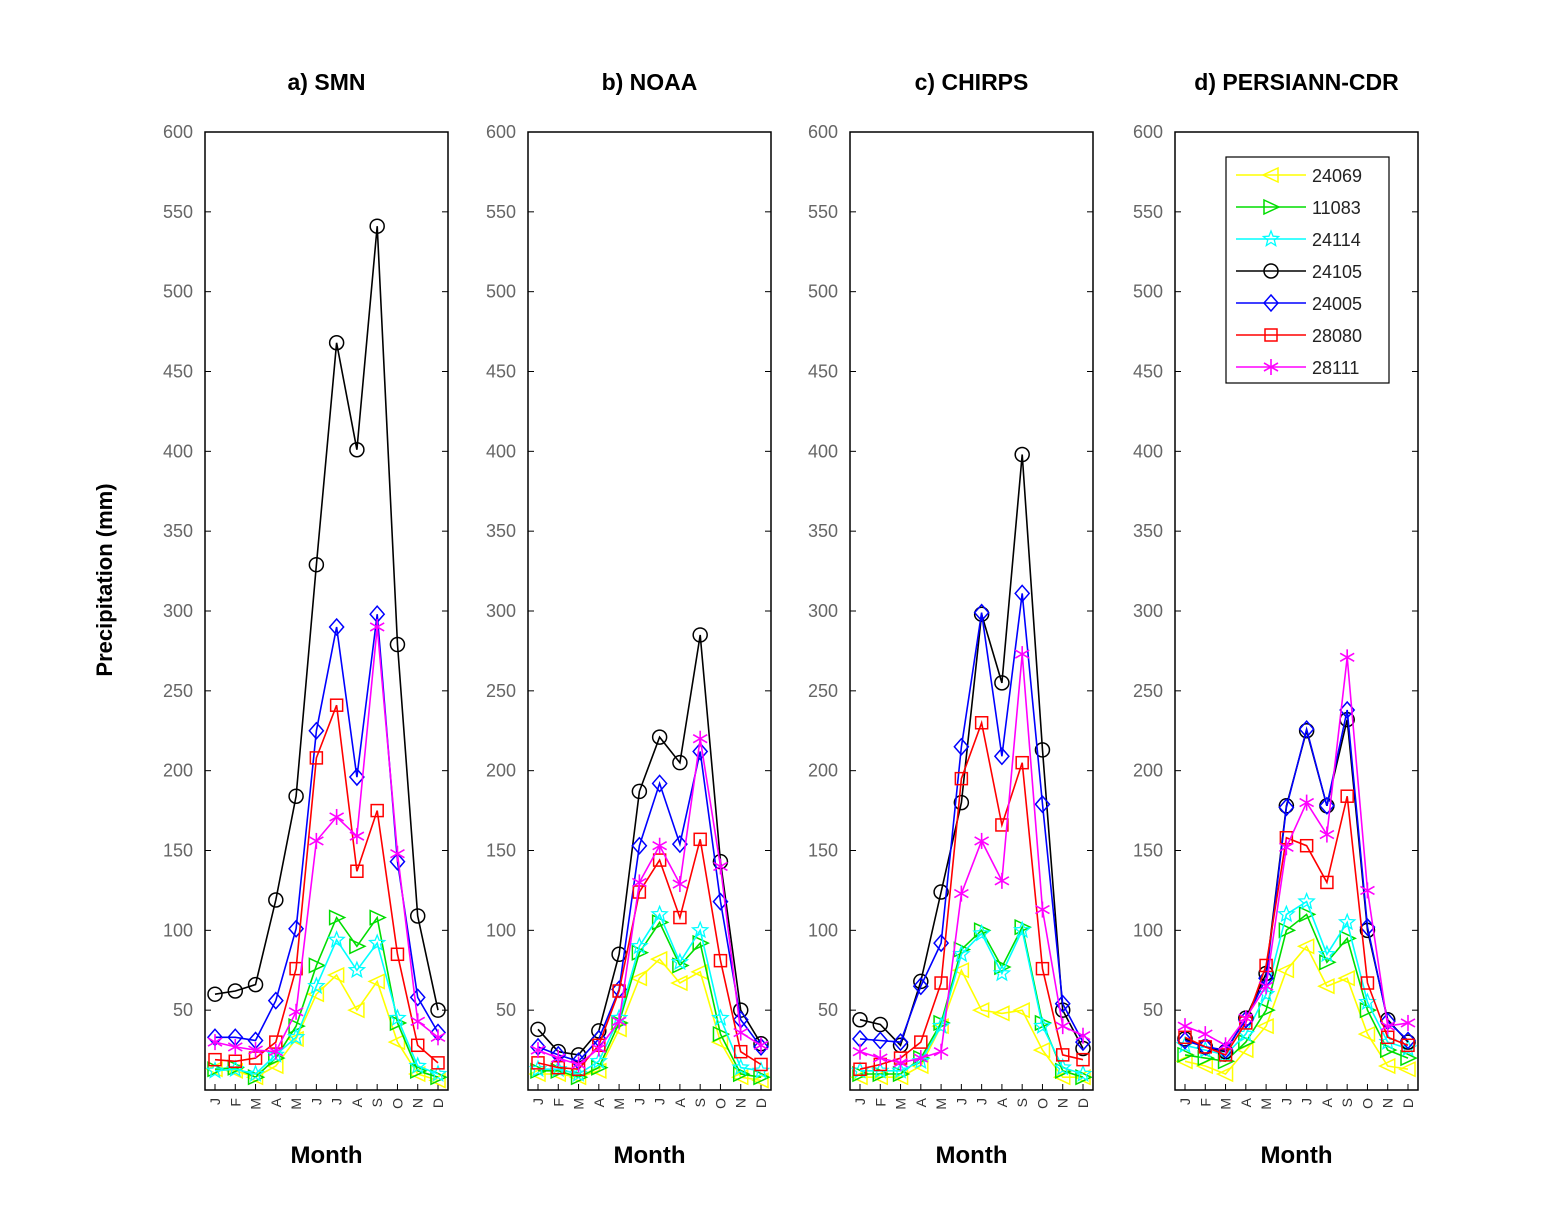 This screenshot has width=1568, height=1219. What do you see at coordinates (1367, 1103) in the screenshot?
I see `x-tick-label: O` at bounding box center [1367, 1103].